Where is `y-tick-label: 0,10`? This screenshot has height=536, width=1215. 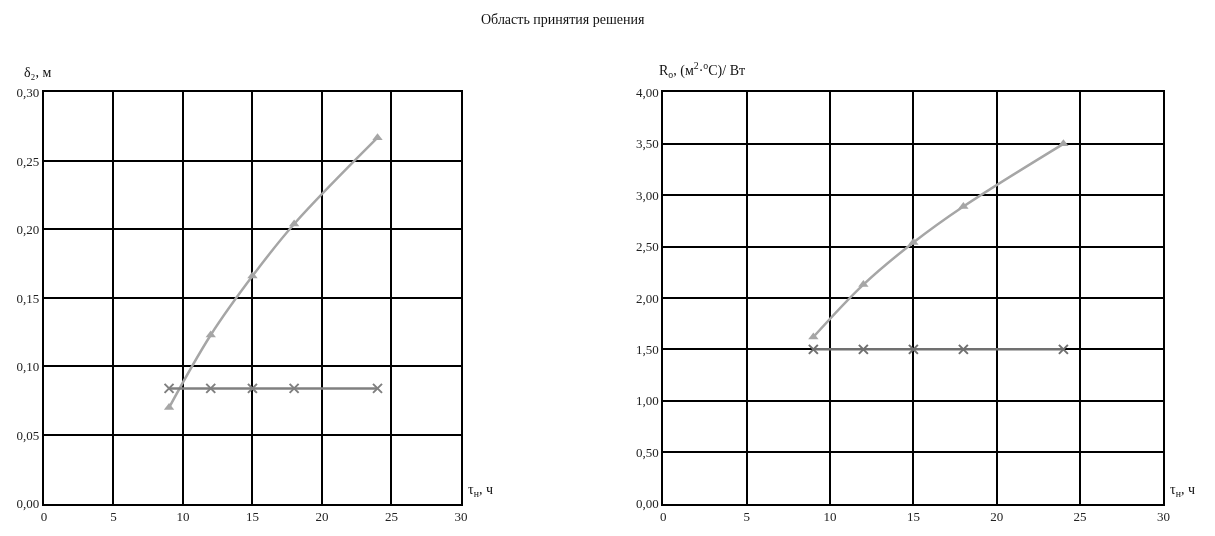
y-tick-label: 0,10 is located at coordinates (28, 367).